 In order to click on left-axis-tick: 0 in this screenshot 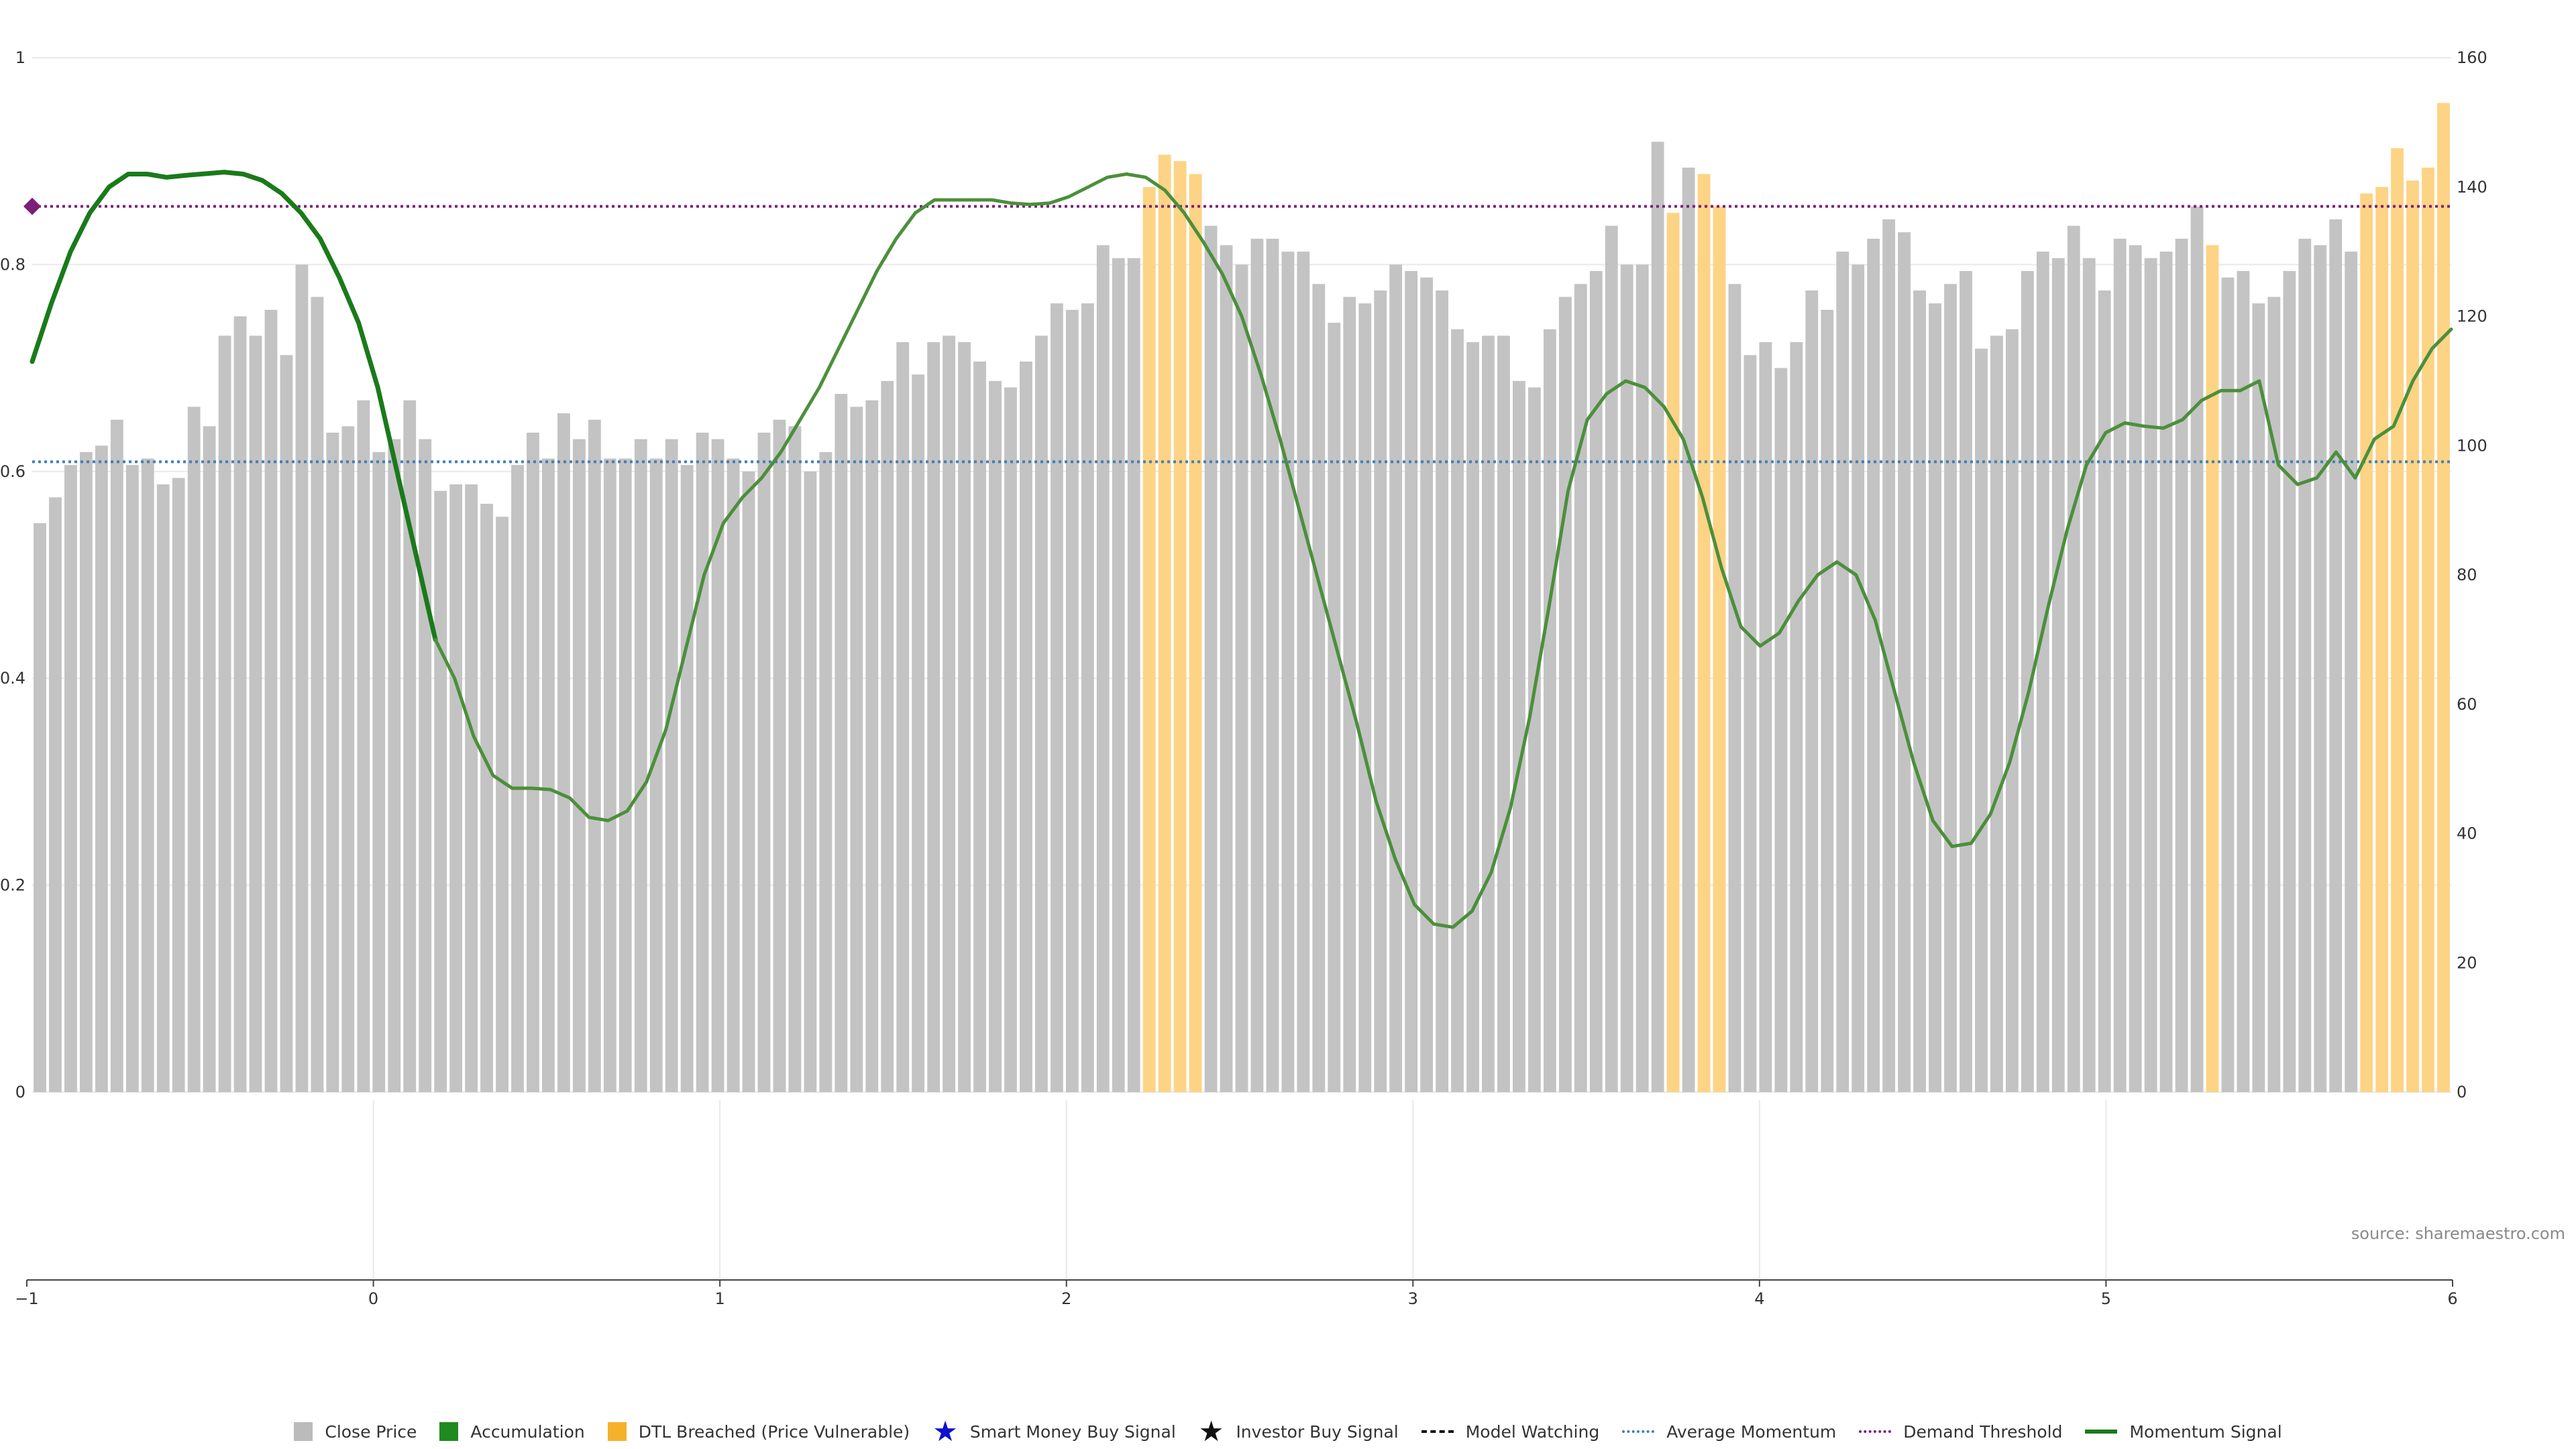, I will do `click(20, 1092)`.